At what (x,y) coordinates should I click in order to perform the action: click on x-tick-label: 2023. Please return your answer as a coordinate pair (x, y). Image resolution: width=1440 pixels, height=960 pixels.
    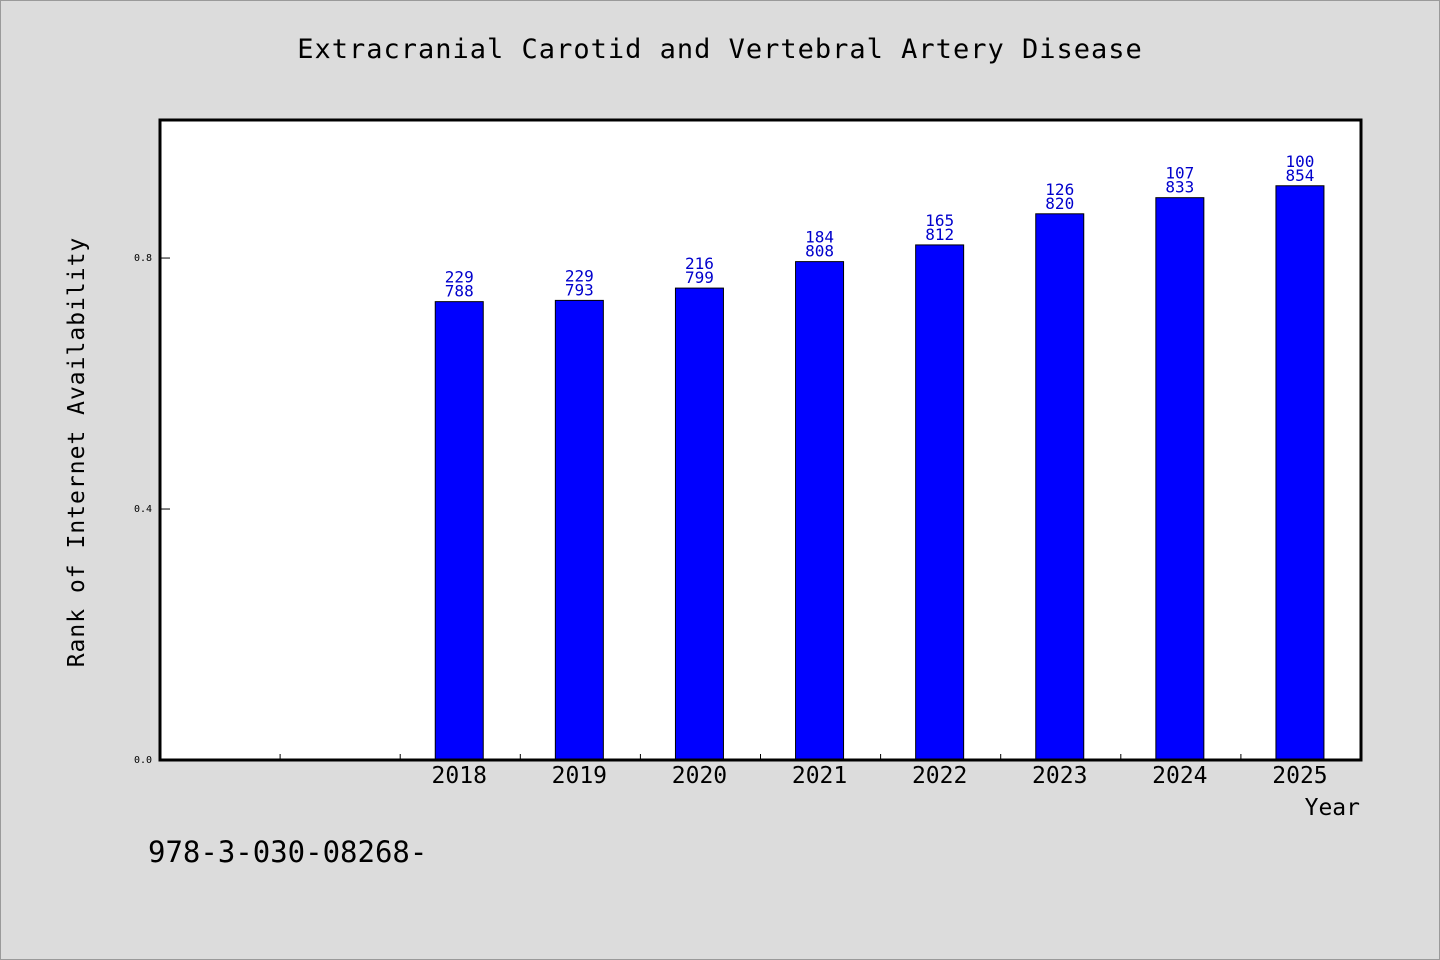
    Looking at the image, I should click on (1059, 776).